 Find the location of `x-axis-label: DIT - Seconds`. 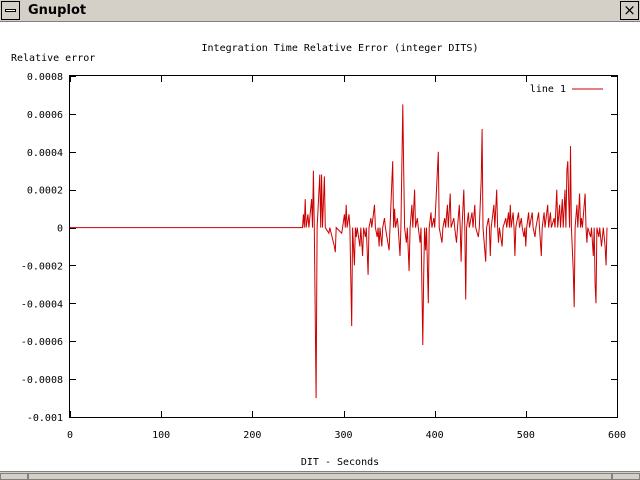

x-axis-label: DIT - Seconds is located at coordinates (340, 462).